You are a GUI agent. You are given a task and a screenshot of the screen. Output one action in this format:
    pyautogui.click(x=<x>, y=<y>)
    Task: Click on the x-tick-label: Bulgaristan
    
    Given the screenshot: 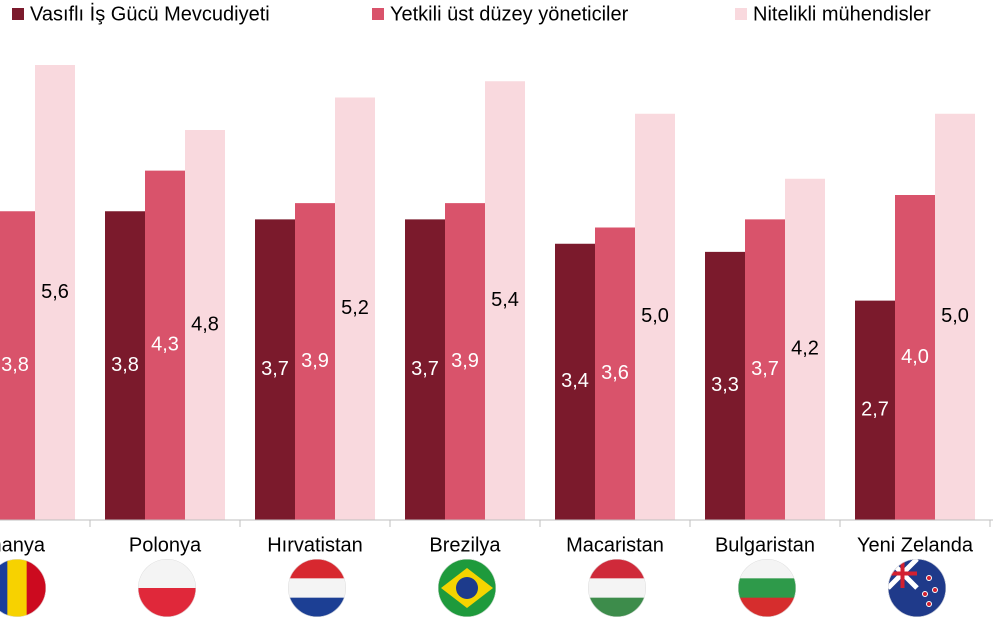 What is the action you would take?
    pyautogui.click(x=765, y=545)
    